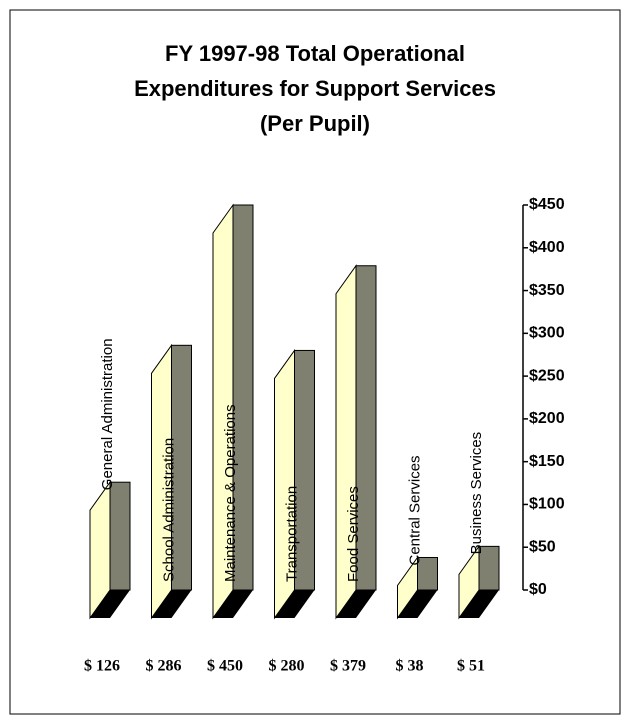 The width and height of the screenshot is (631, 725). What do you see at coordinates (287, 666) in the screenshot?
I see `value-label: $ 280` at bounding box center [287, 666].